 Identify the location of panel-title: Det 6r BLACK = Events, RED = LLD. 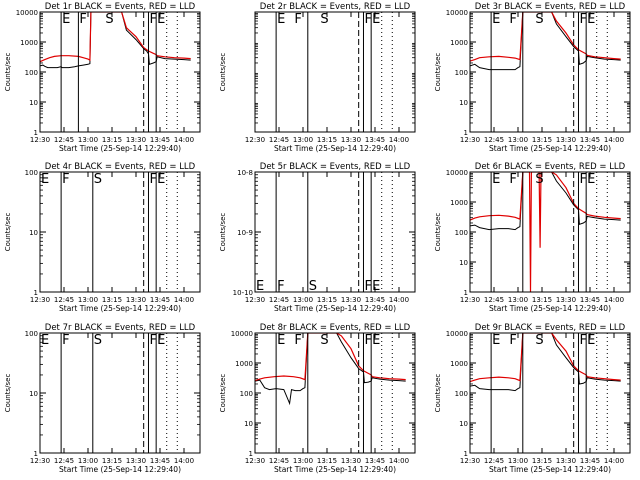
(550, 167).